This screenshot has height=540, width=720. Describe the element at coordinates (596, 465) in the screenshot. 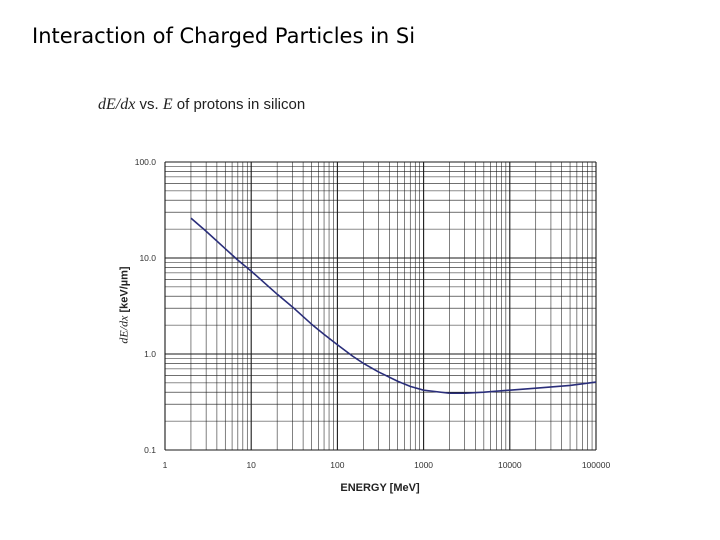

I see `x-tick-label: 100000` at that location.